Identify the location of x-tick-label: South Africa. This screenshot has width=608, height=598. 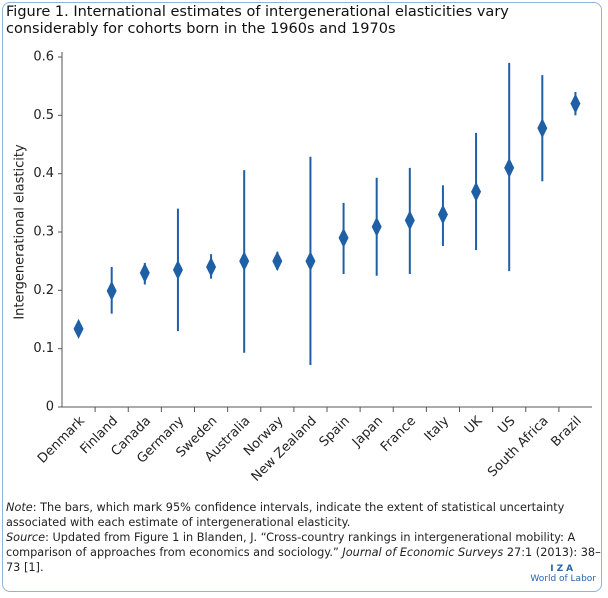
(518, 447).